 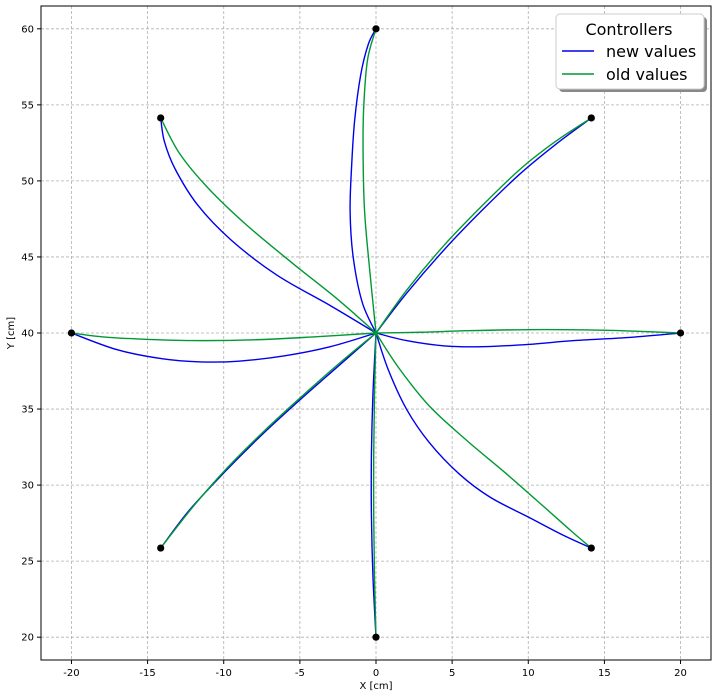 I want to click on y-ticks: 20 25 30 35 40 45 50 55 60, so click(x=31, y=333).